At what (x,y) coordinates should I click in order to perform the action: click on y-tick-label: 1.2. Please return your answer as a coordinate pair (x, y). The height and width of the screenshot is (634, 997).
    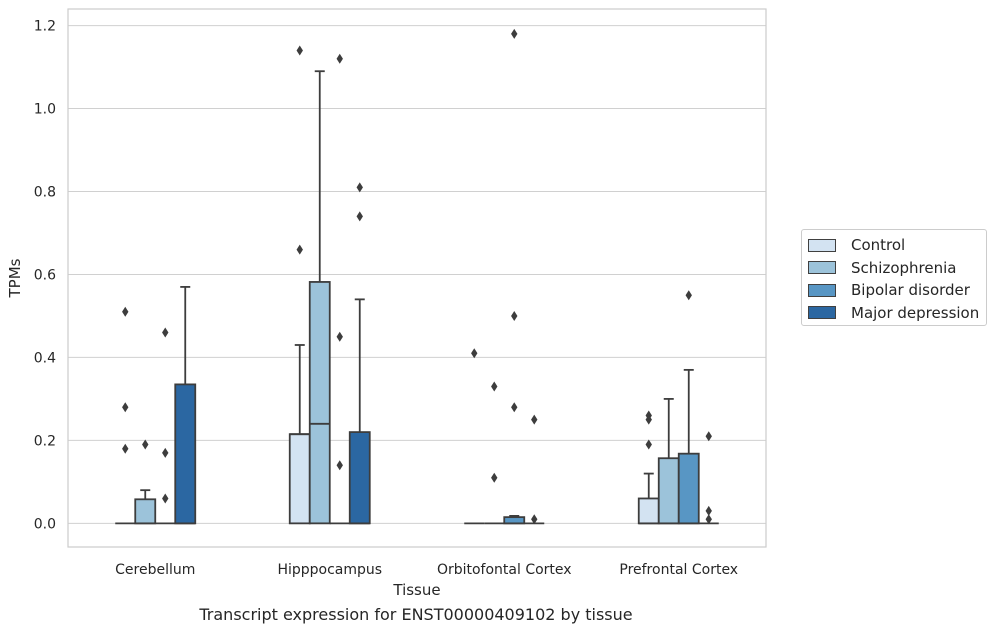
    Looking at the image, I should click on (45, 27).